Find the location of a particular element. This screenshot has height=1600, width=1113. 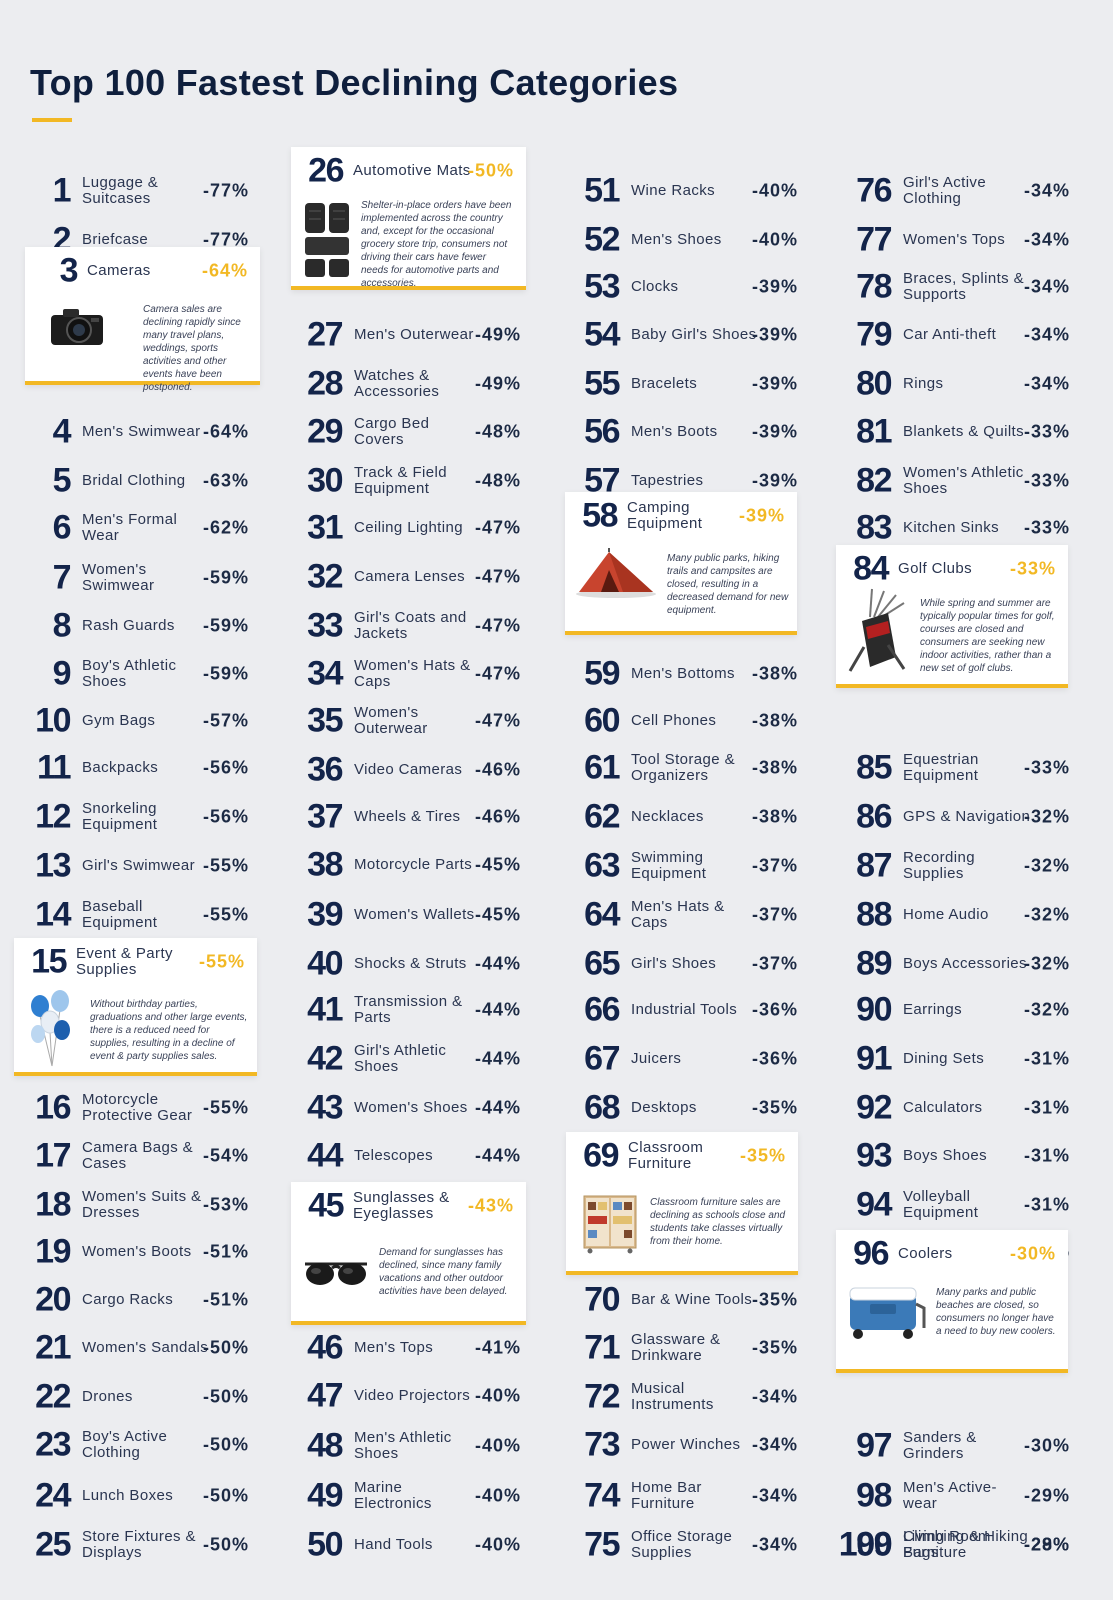

rank-number: 11 is located at coordinates (54, 767).